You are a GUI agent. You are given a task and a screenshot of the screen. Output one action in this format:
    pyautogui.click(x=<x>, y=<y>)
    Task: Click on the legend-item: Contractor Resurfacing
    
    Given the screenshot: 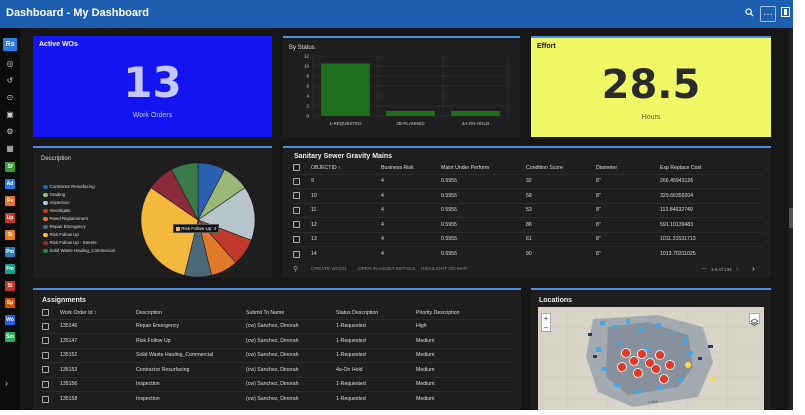 What is the action you would take?
    pyautogui.click(x=69, y=187)
    